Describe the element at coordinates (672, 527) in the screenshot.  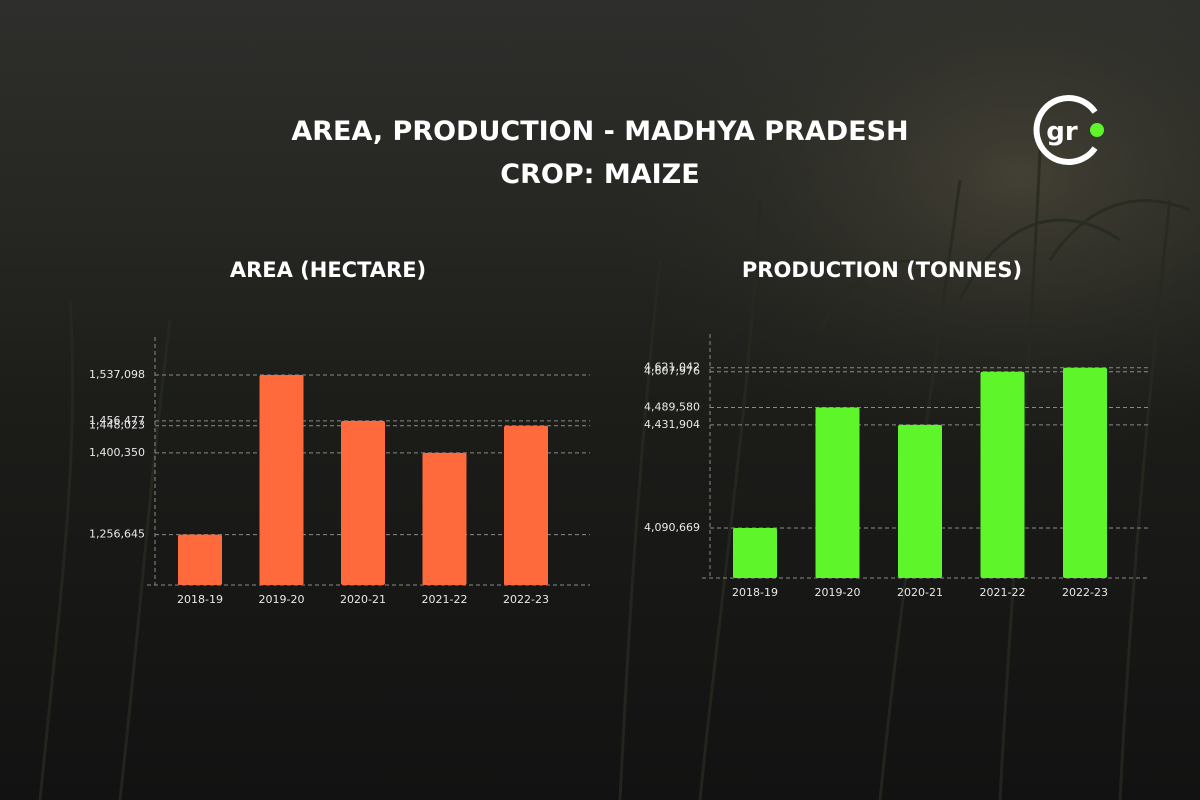
I see `value-label: 4,090,669` at that location.